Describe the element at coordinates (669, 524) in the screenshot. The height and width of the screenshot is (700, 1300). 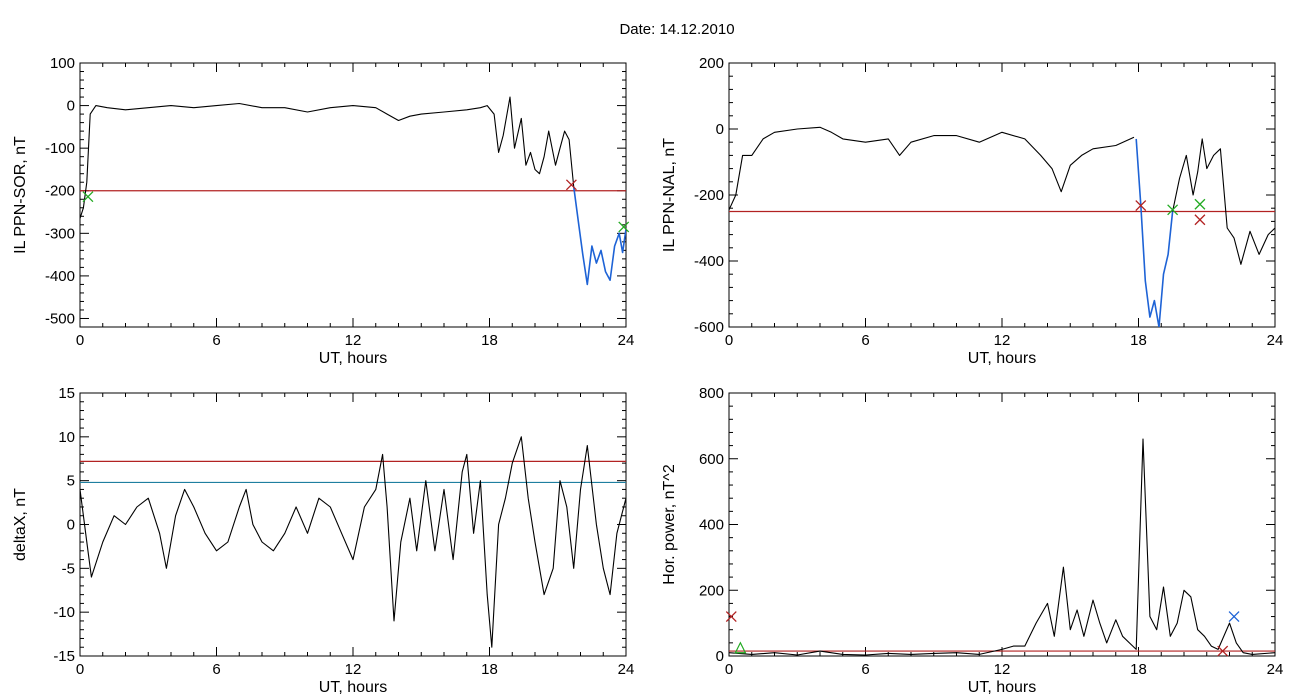
I see `y-axis-label: Hor. power, nT^2` at that location.